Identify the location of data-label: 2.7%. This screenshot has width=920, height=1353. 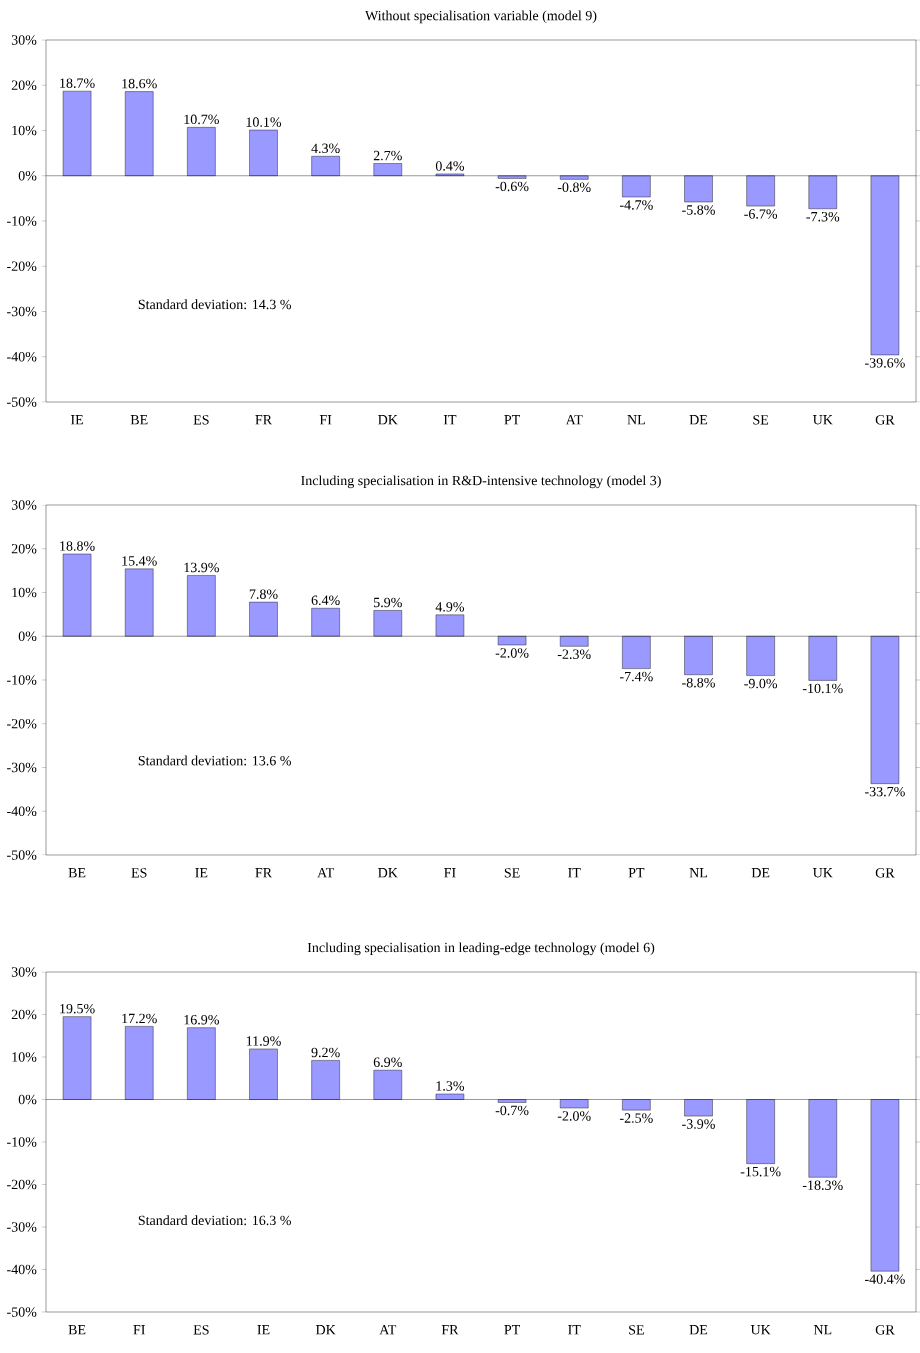
(387, 155).